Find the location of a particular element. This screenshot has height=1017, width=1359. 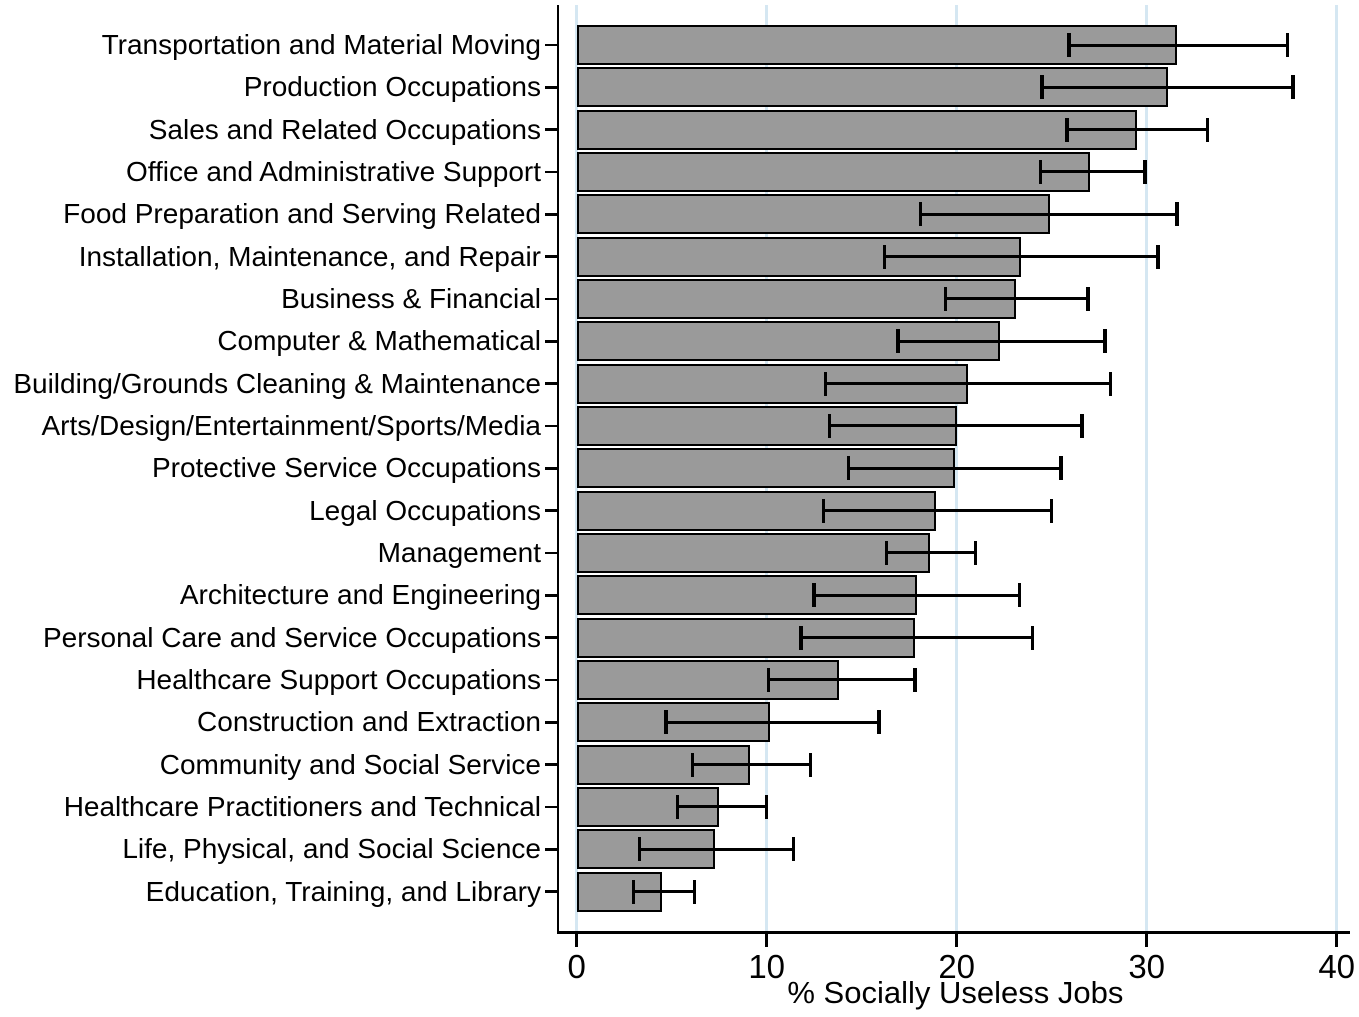

category-label: Protective Service Occupations is located at coordinates (346, 468).